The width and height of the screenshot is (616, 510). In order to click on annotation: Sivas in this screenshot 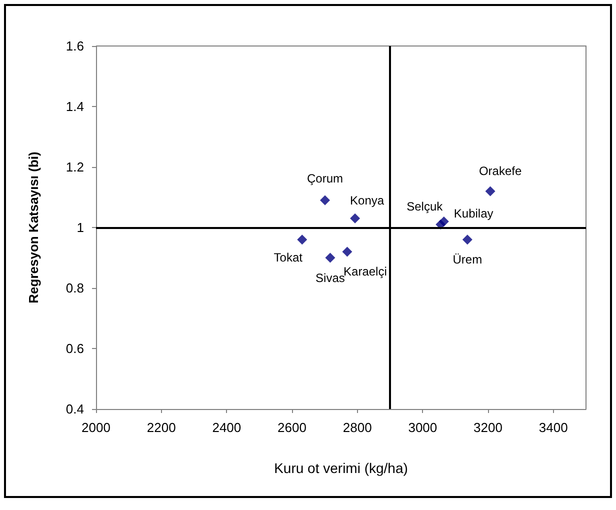, I will do `click(330, 277)`.